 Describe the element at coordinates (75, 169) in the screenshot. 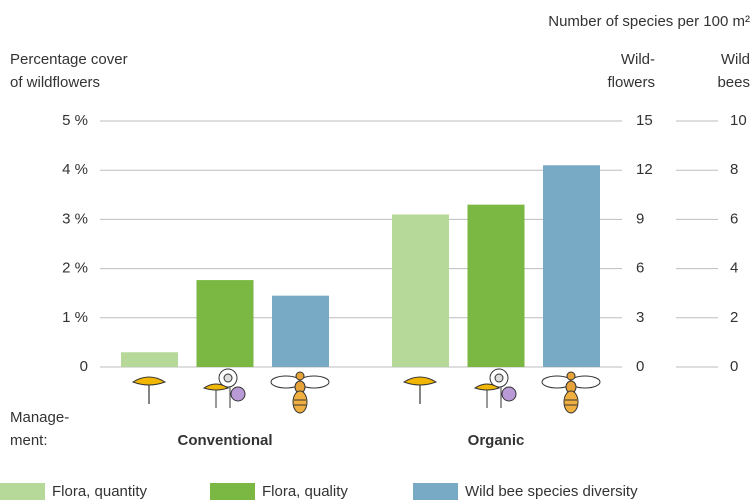

I see `y-tick-label: 4 %` at that location.